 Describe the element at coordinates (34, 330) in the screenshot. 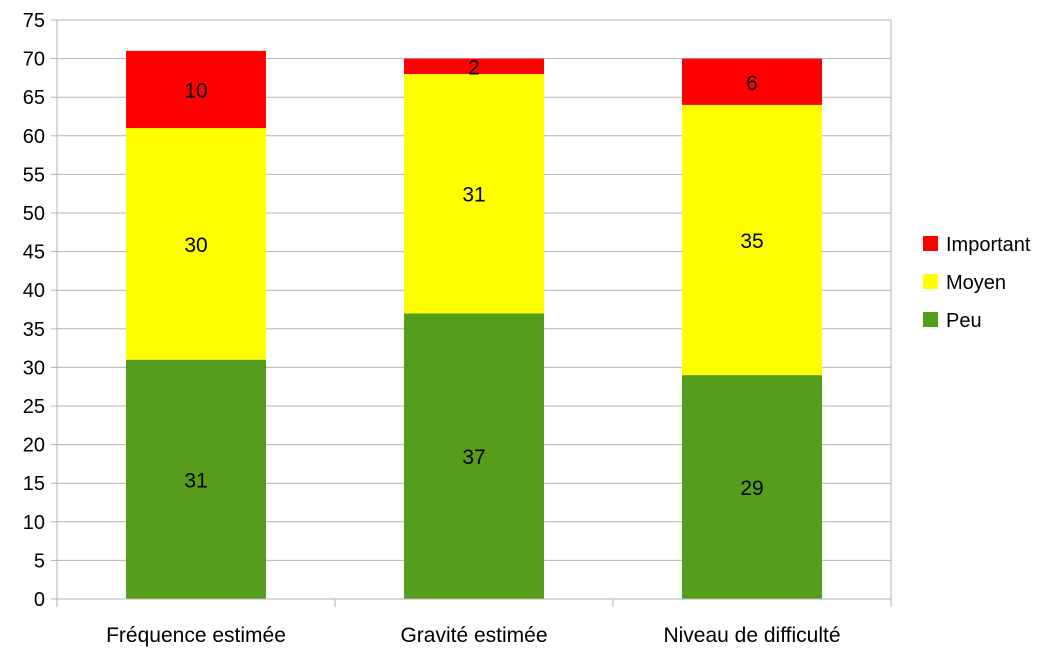

I see `y-tick-label-35: 35` at that location.